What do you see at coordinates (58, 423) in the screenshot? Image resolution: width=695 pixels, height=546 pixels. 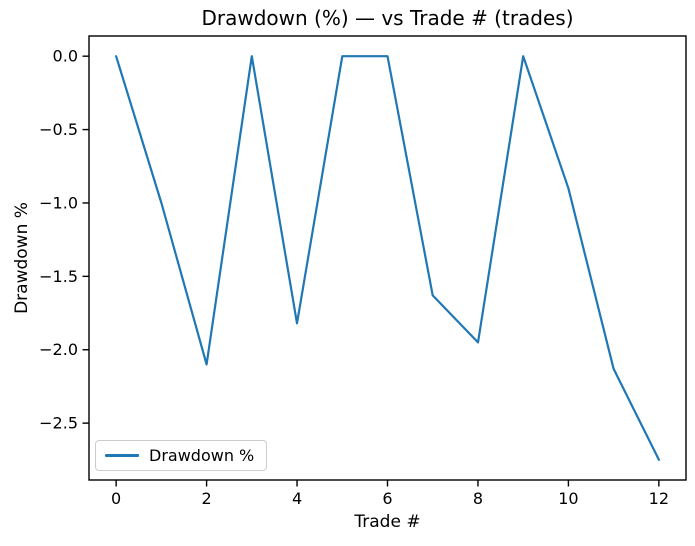 I see `y-tick-label: −2.5` at bounding box center [58, 423].